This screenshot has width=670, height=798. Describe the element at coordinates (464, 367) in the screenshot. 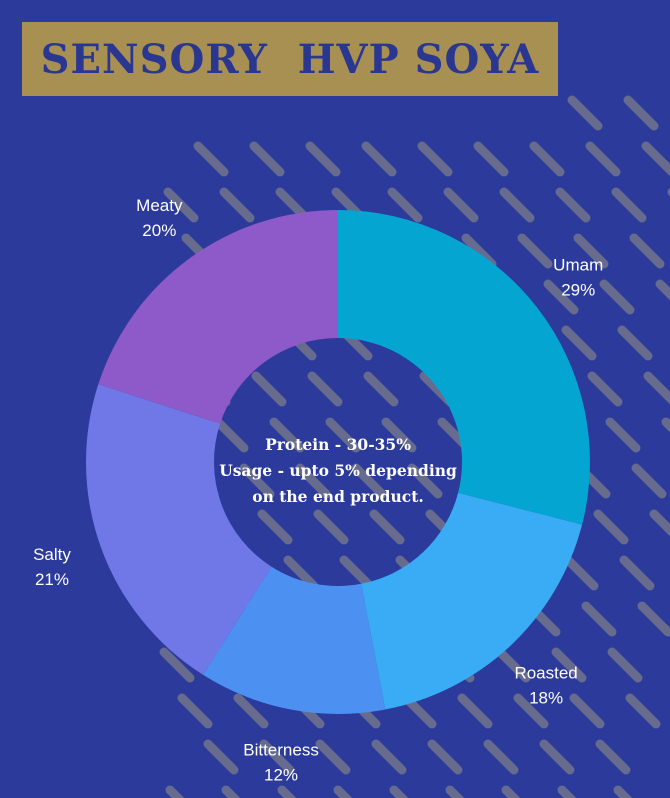

I see `slice-umam` at that location.